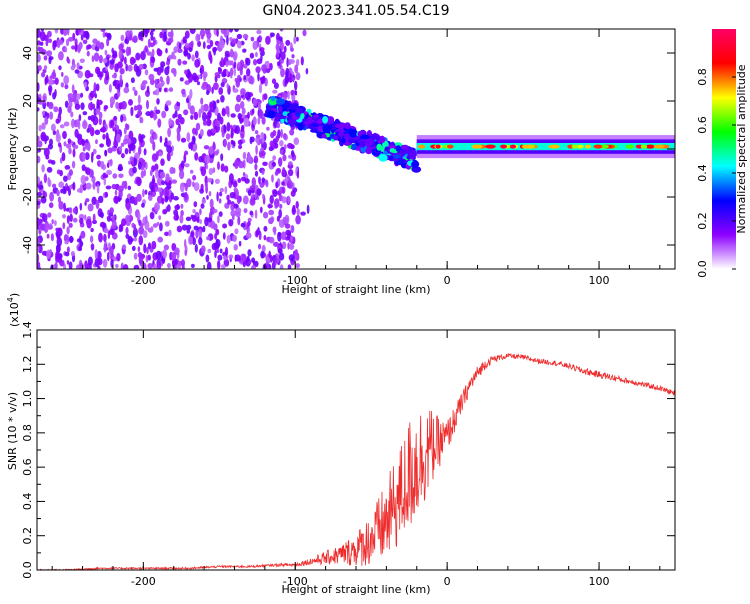  I want to click on snr-x-tick-label: -200, so click(143, 581).